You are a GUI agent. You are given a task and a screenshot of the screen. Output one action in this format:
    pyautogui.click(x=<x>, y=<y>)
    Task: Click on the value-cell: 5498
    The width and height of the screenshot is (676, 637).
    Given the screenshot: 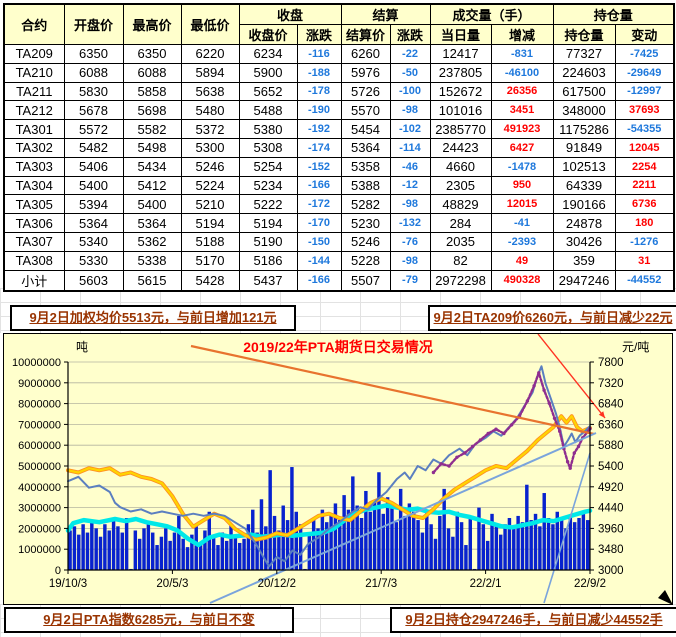 What is the action you would take?
    pyautogui.click(x=152, y=147)
    